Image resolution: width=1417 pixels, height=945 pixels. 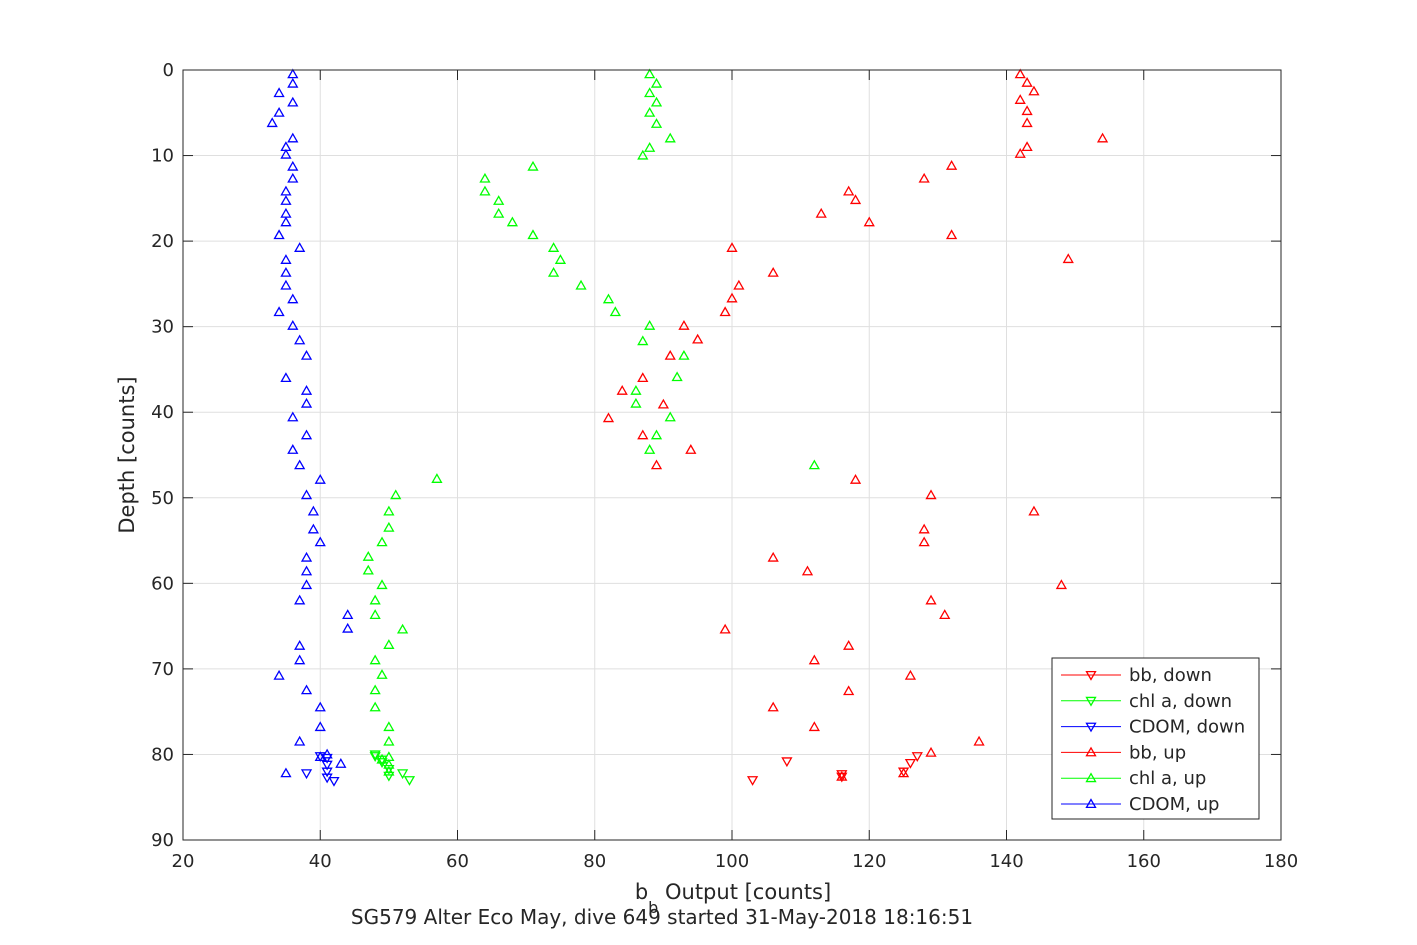 I want to click on x-tick-label: 60, so click(x=457, y=861).